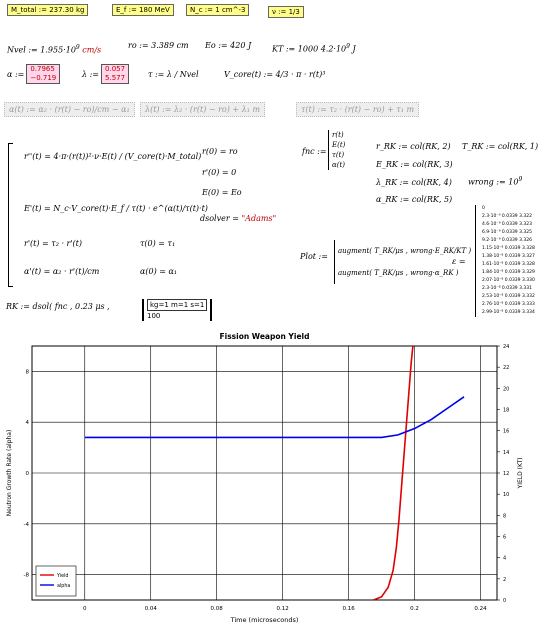  Describe the element at coordinates (286, 12) in the screenshot. I see `nu-box: ν := 1/3` at that location.